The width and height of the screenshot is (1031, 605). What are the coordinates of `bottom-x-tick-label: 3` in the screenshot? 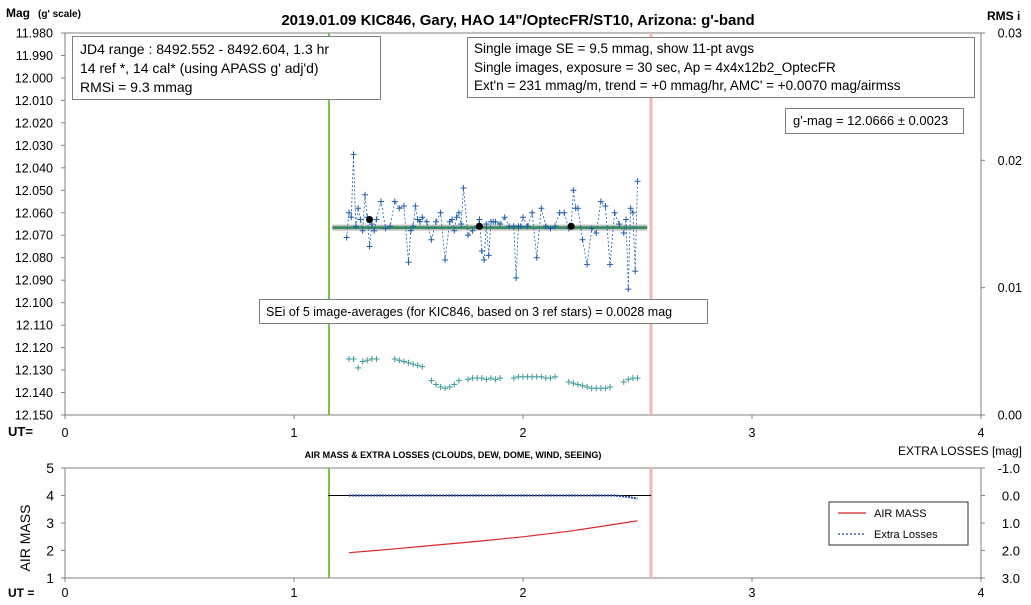 It's located at (752, 593).